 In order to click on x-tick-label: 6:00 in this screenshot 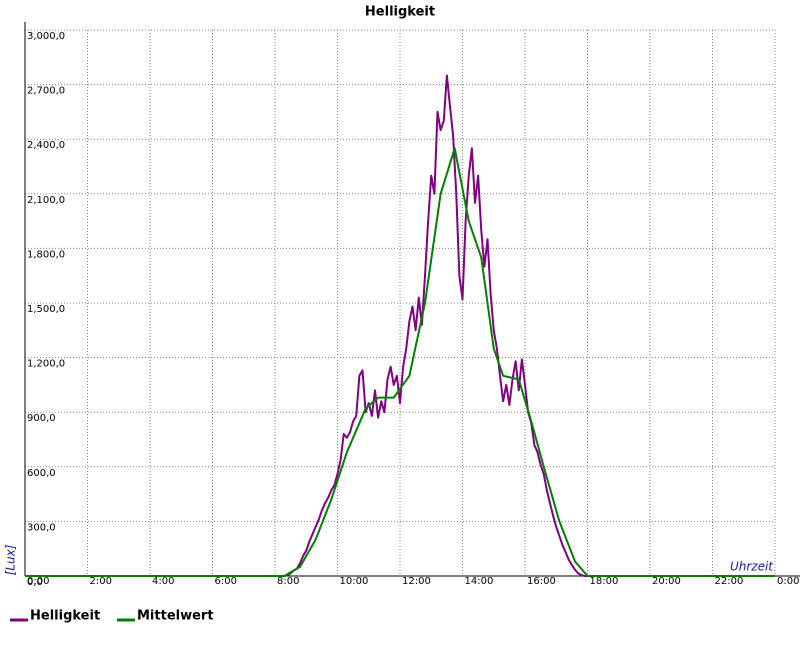, I will do `click(226, 581)`.